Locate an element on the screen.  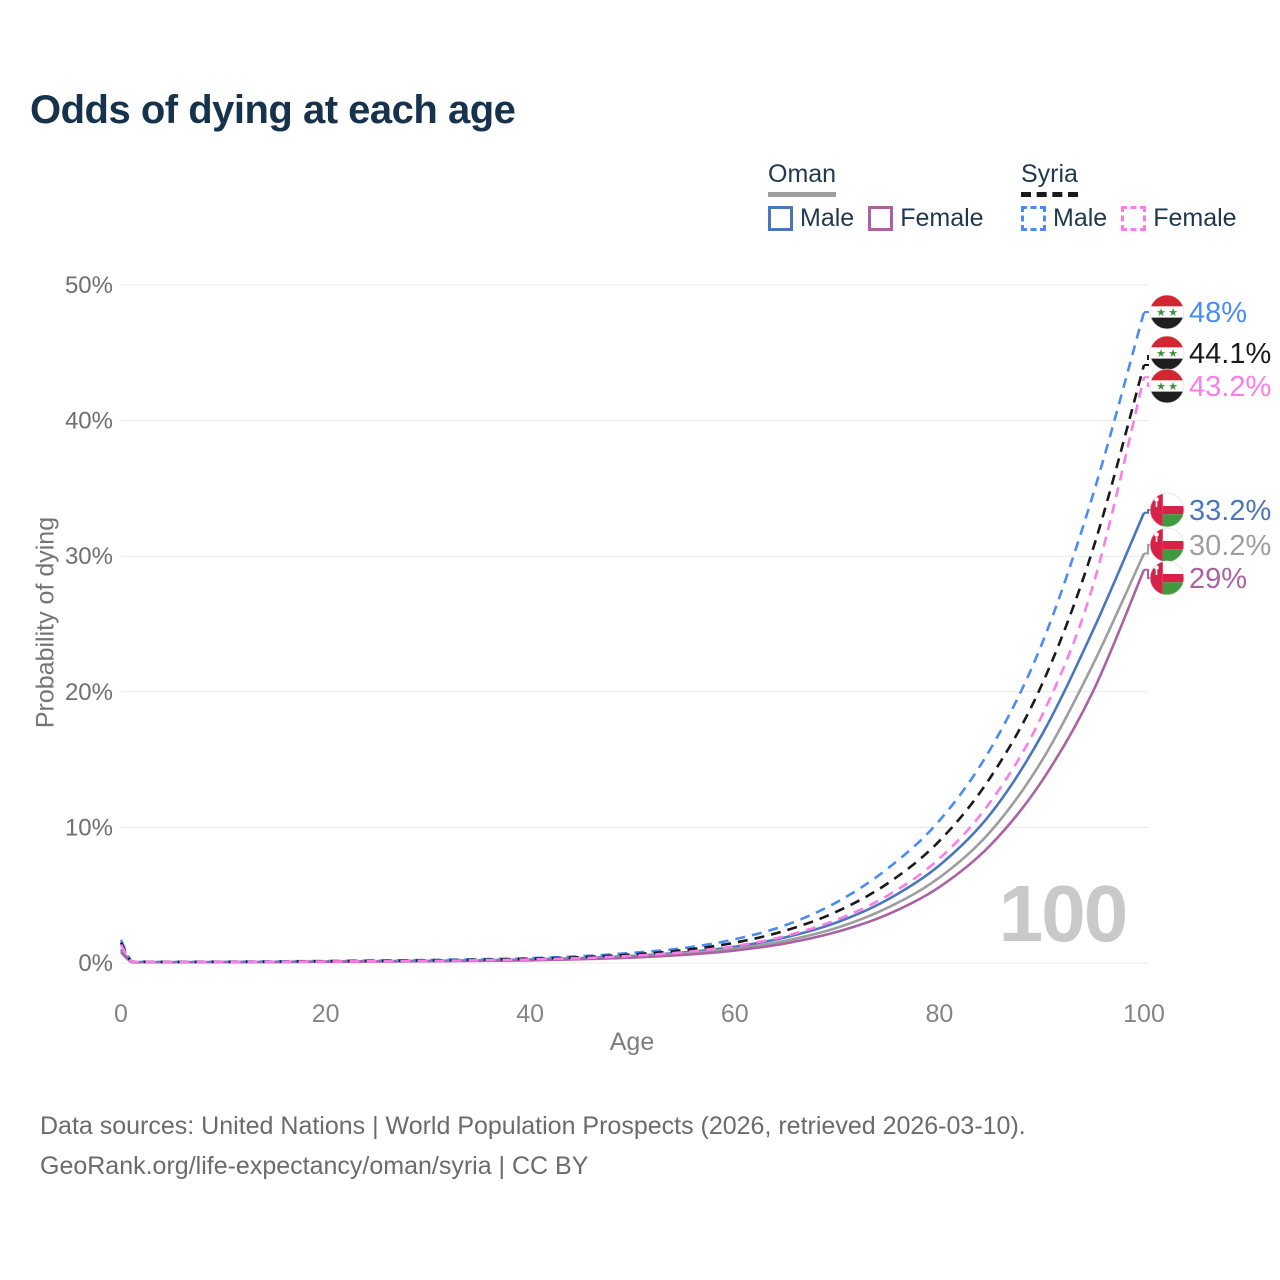
x-tick-label: 0 is located at coordinates (121, 1014).